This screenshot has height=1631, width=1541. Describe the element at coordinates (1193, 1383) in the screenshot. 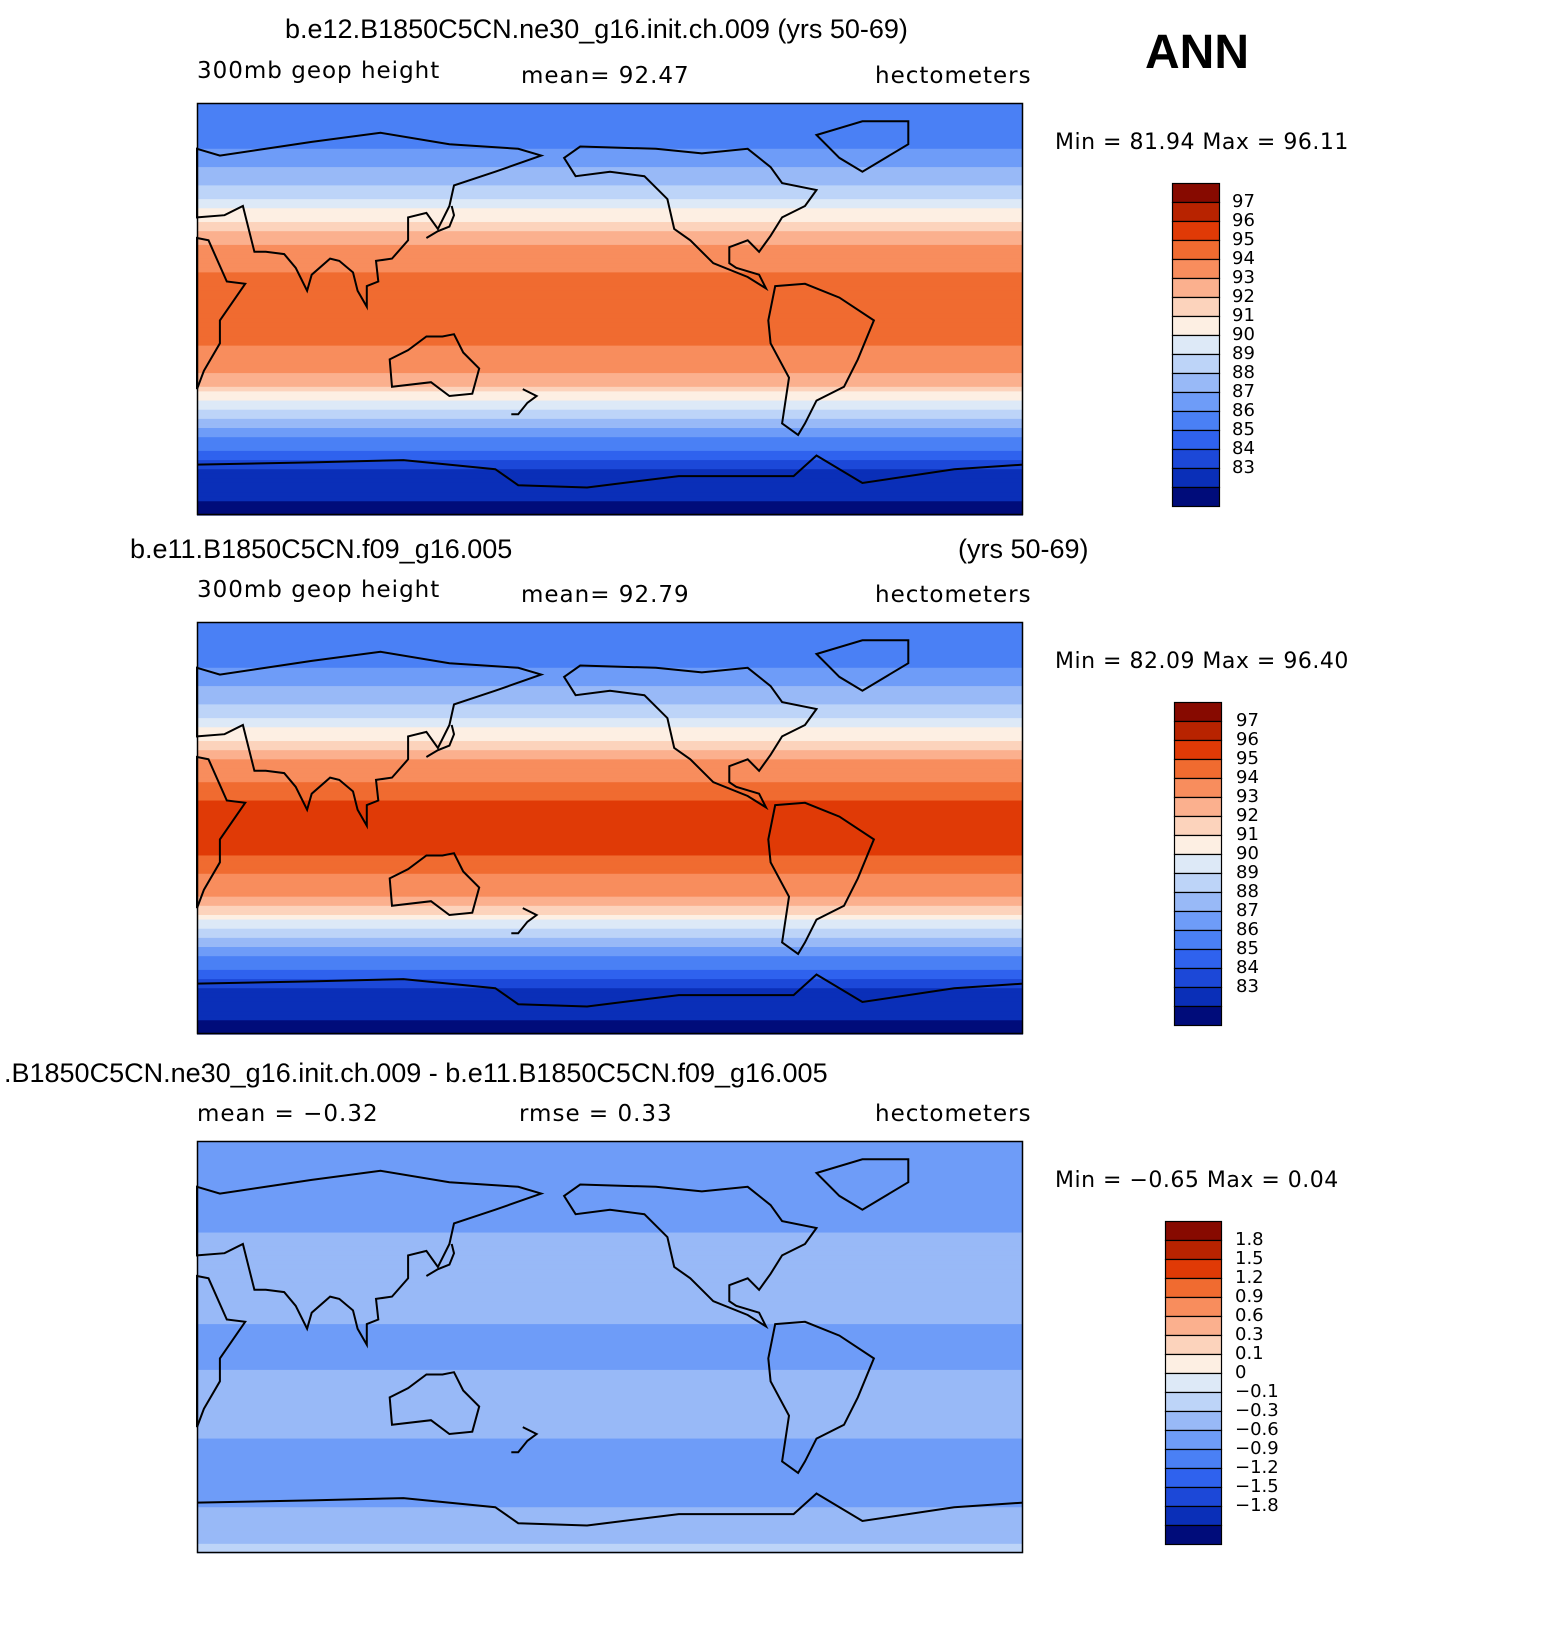

I see `panel3-colorbar` at that location.